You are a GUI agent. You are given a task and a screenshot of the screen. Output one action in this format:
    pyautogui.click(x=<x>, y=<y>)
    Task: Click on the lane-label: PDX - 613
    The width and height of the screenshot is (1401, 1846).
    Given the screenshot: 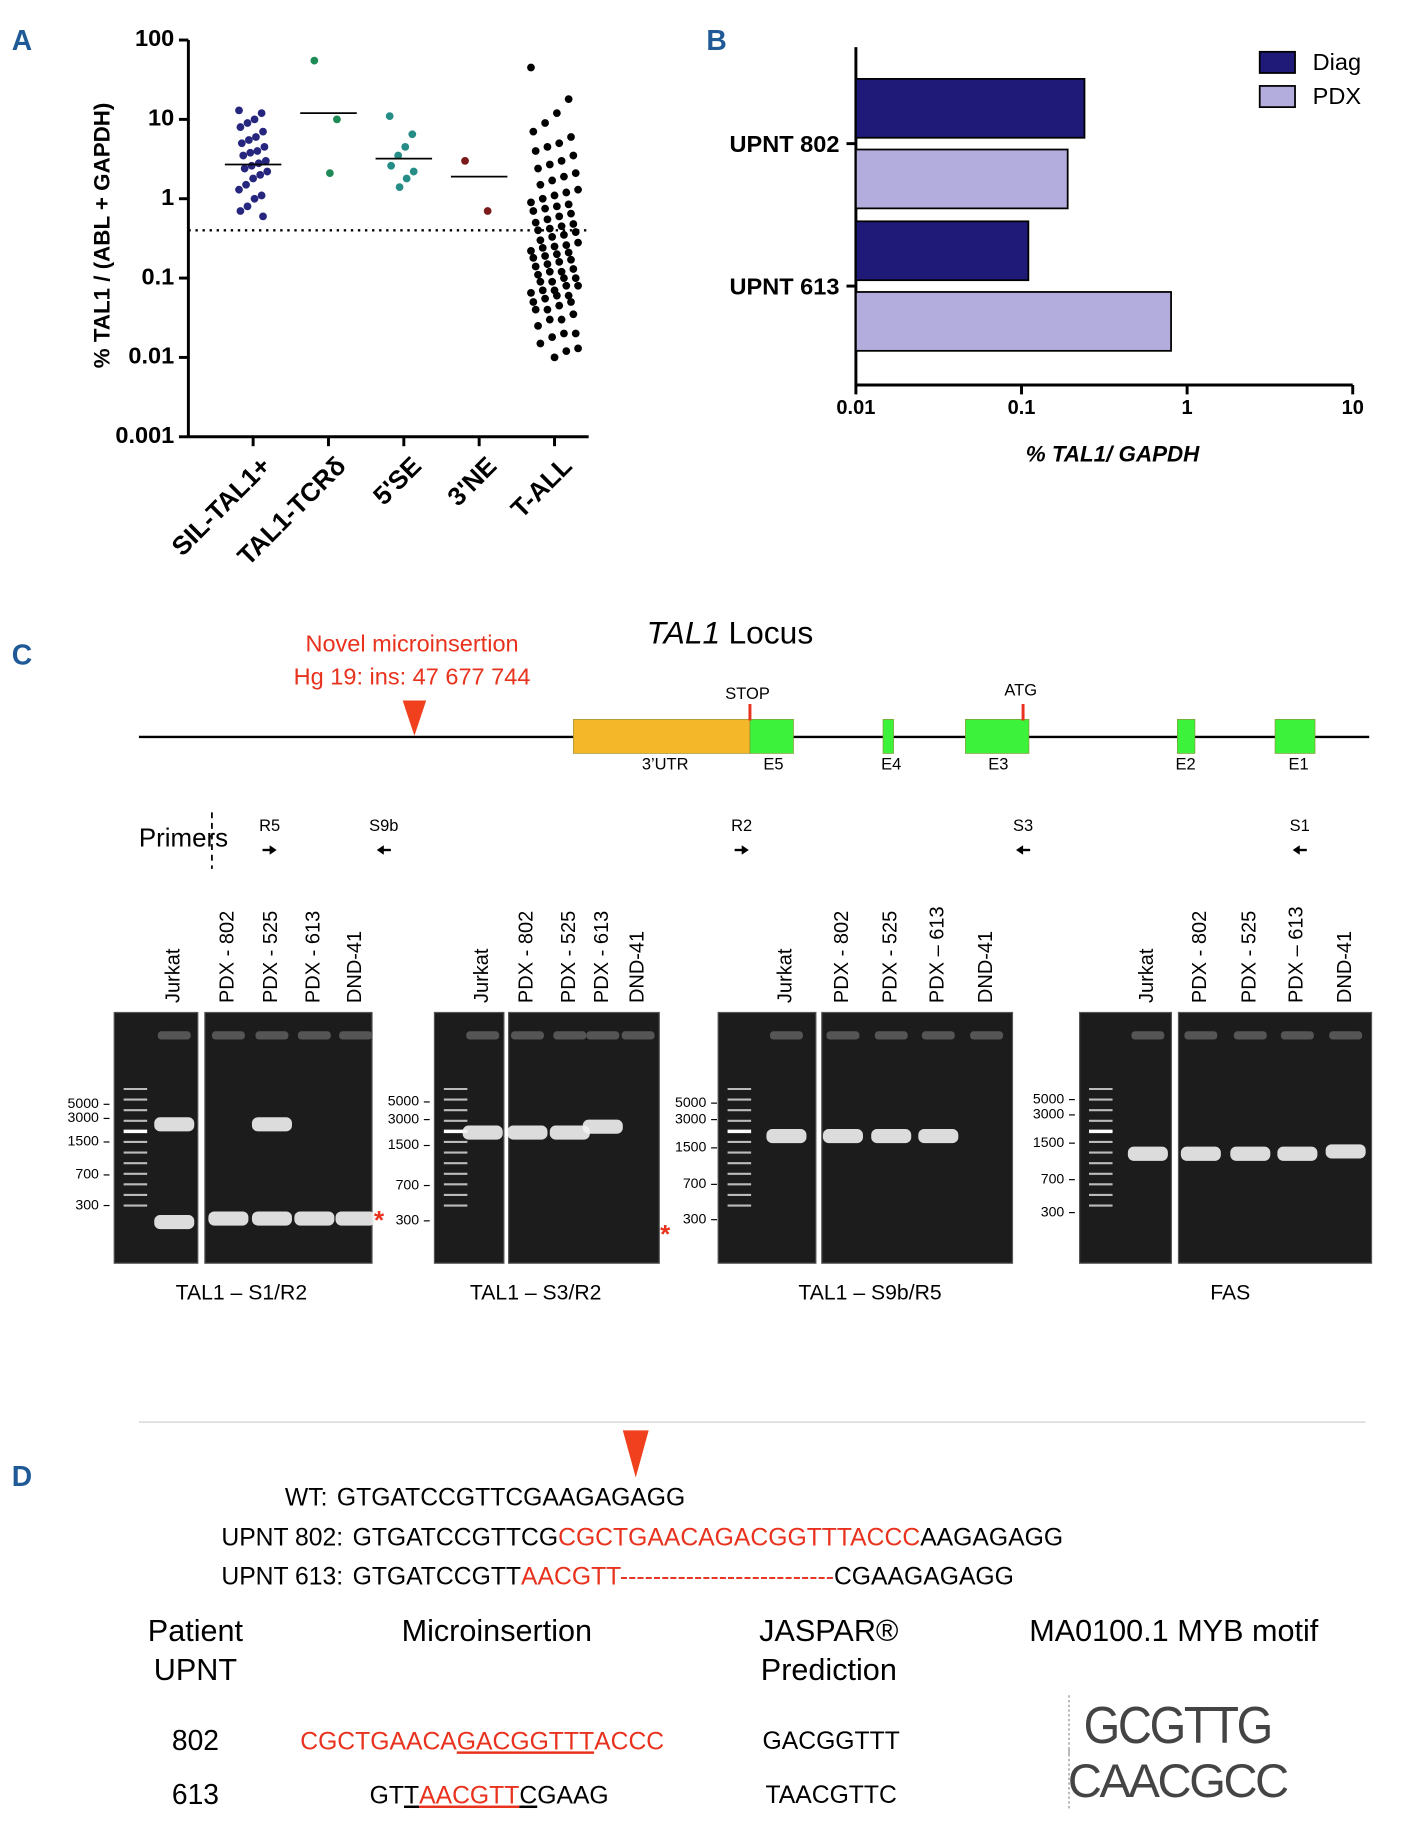 What is the action you would take?
    pyautogui.click(x=602, y=957)
    